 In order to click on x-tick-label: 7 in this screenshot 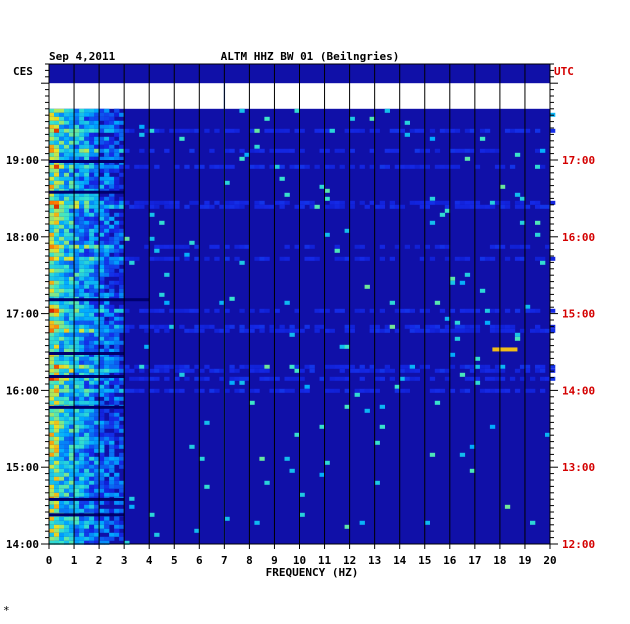, I will do `click(224, 560)`.